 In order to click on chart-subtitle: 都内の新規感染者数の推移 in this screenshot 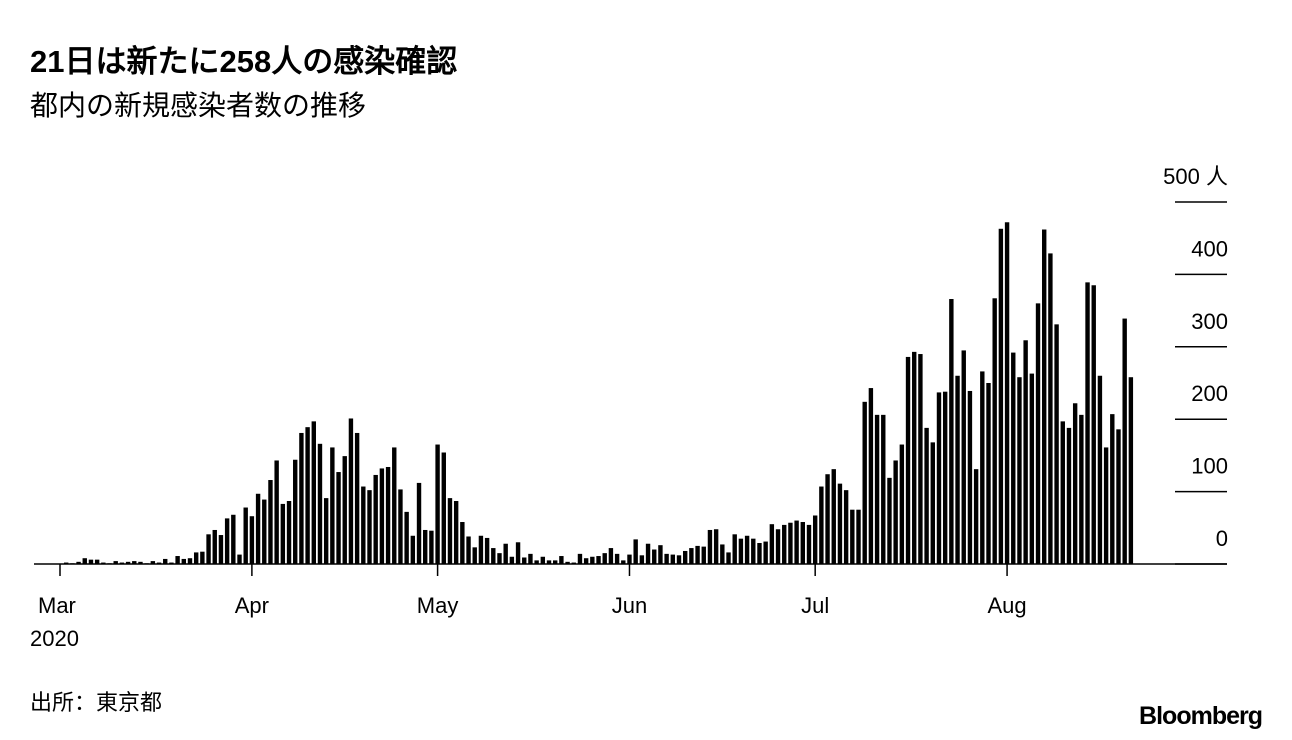, I will do `click(198, 105)`.